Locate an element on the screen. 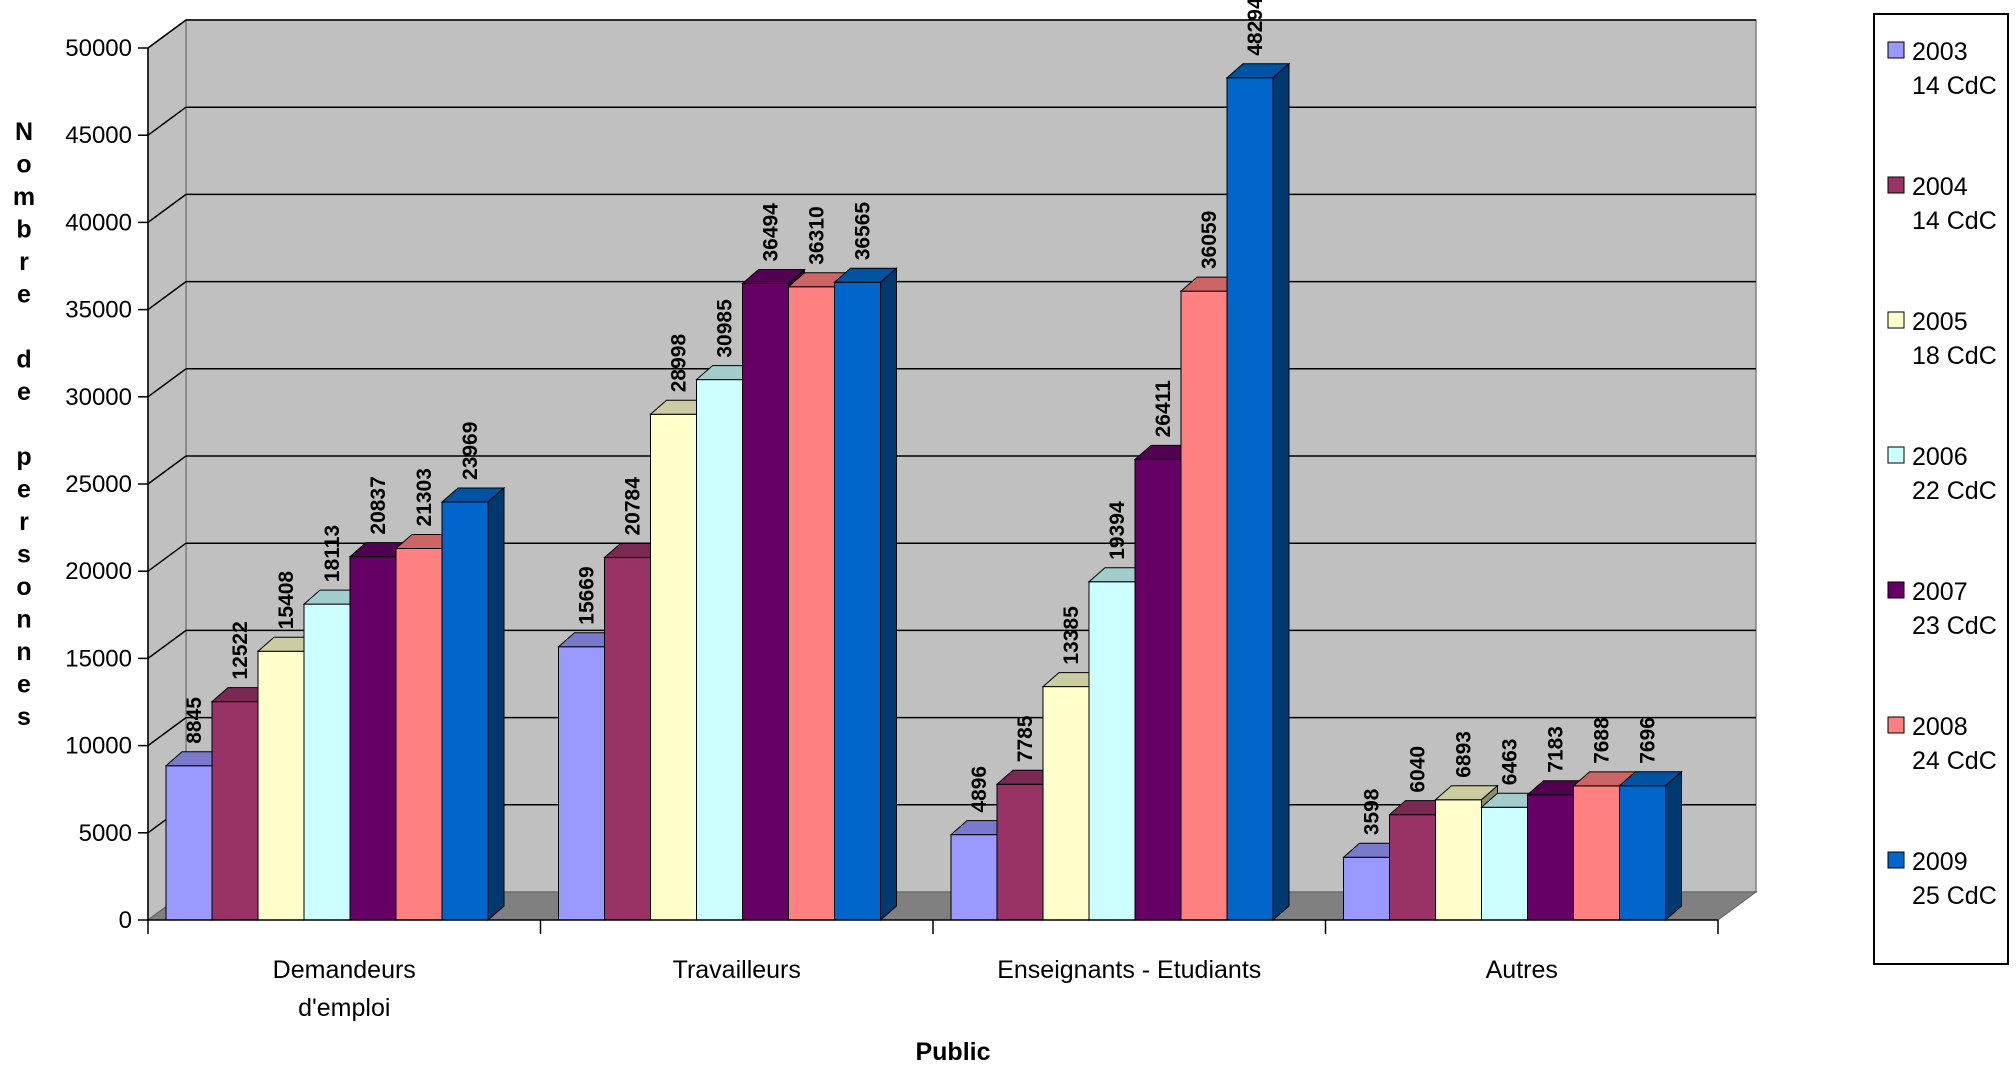 This screenshot has width=2016, height=1071. y-tick-label: 35000 is located at coordinates (98, 310).